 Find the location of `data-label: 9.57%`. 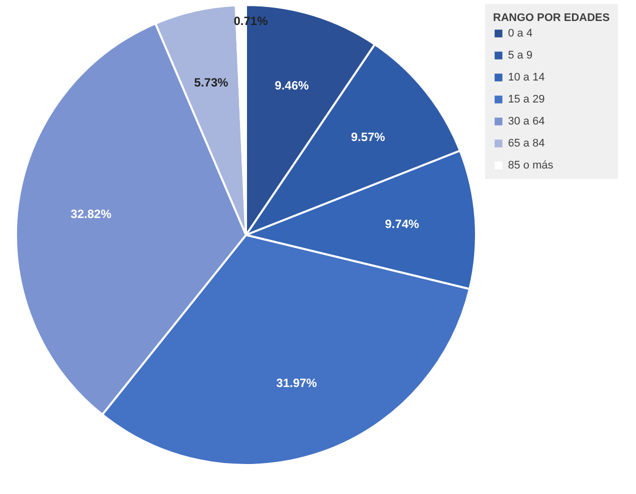

data-label: 9.57% is located at coordinates (368, 137).